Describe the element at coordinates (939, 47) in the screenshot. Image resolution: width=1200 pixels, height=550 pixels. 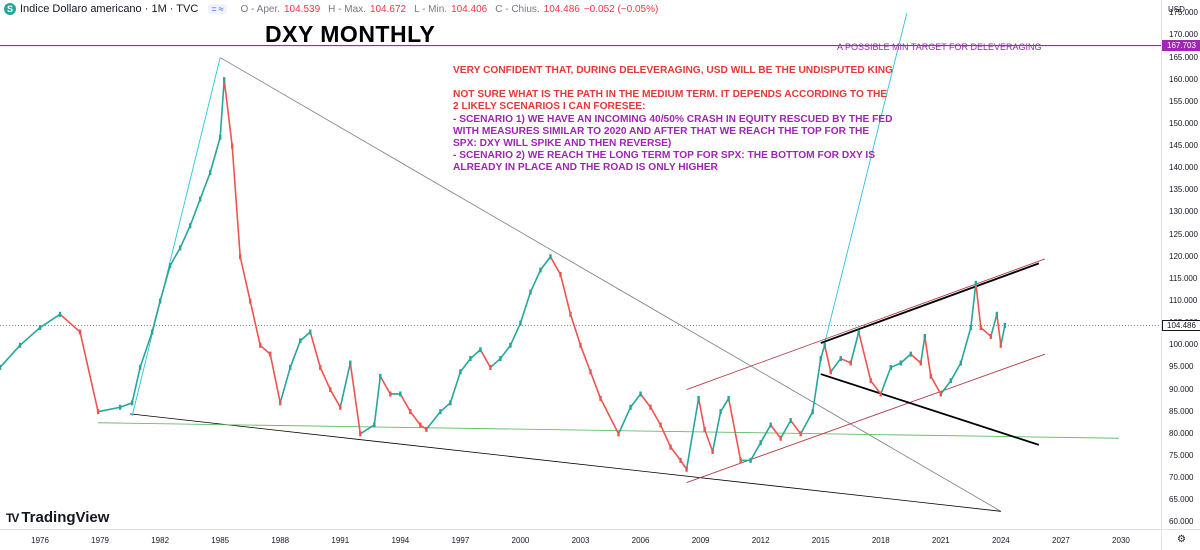
I see `target-note: A POSSIBLE MIN TARGET FOR DELEVERAGING` at that location.